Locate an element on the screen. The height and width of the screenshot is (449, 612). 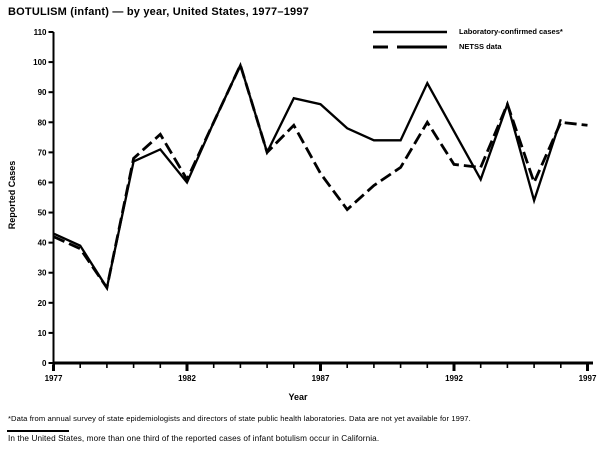
y-tick-label: 10 is located at coordinates (42, 333).